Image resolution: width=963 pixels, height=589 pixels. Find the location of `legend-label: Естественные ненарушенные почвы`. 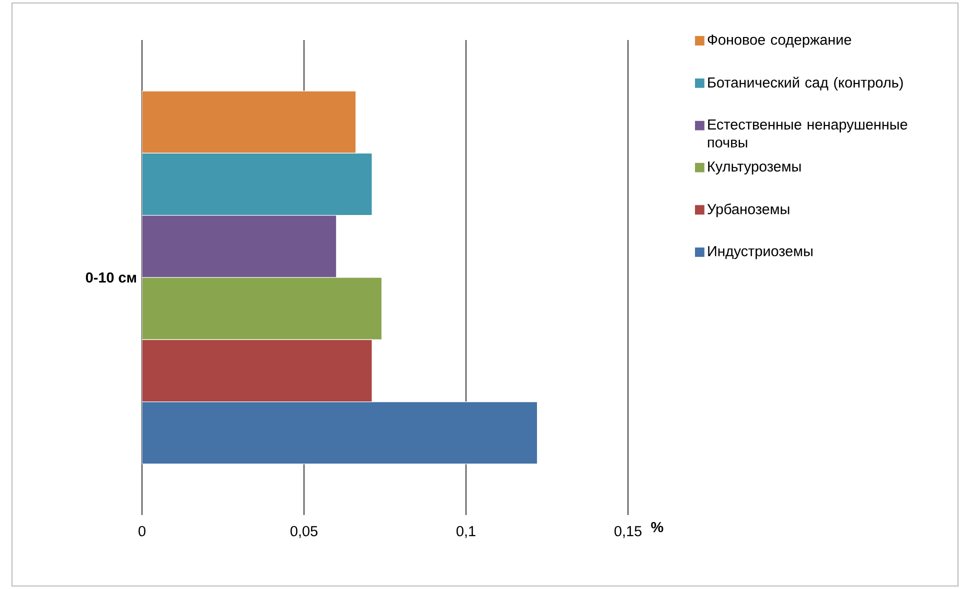

legend-label: Естественные ненарушенные почвы is located at coordinates (808, 134).